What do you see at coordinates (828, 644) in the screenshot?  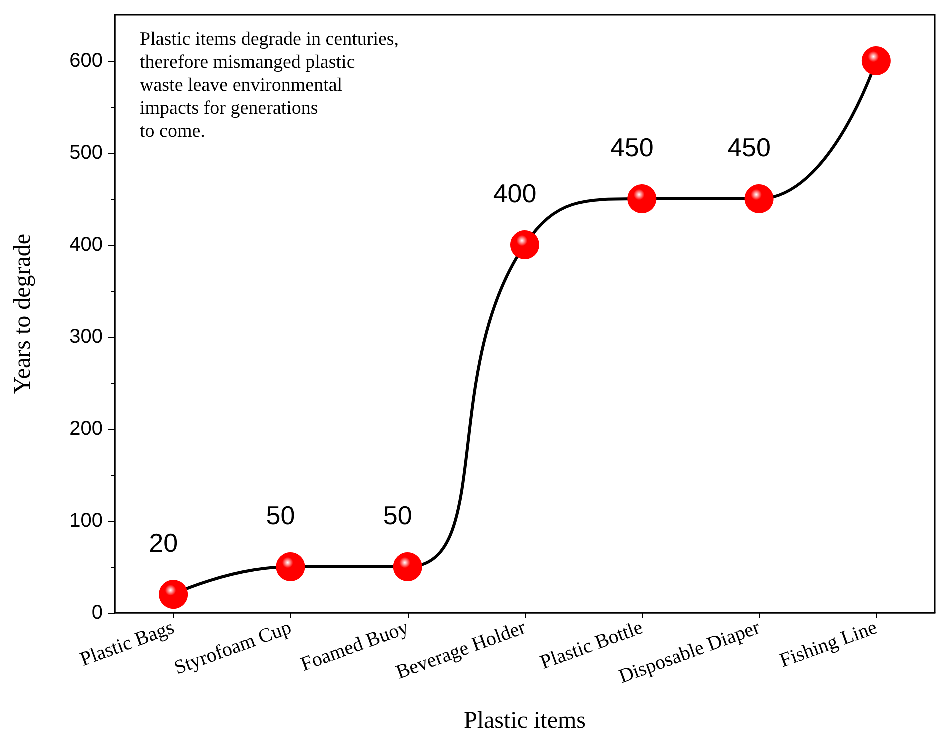 I see `x-tick-label: Fishing Line` at bounding box center [828, 644].